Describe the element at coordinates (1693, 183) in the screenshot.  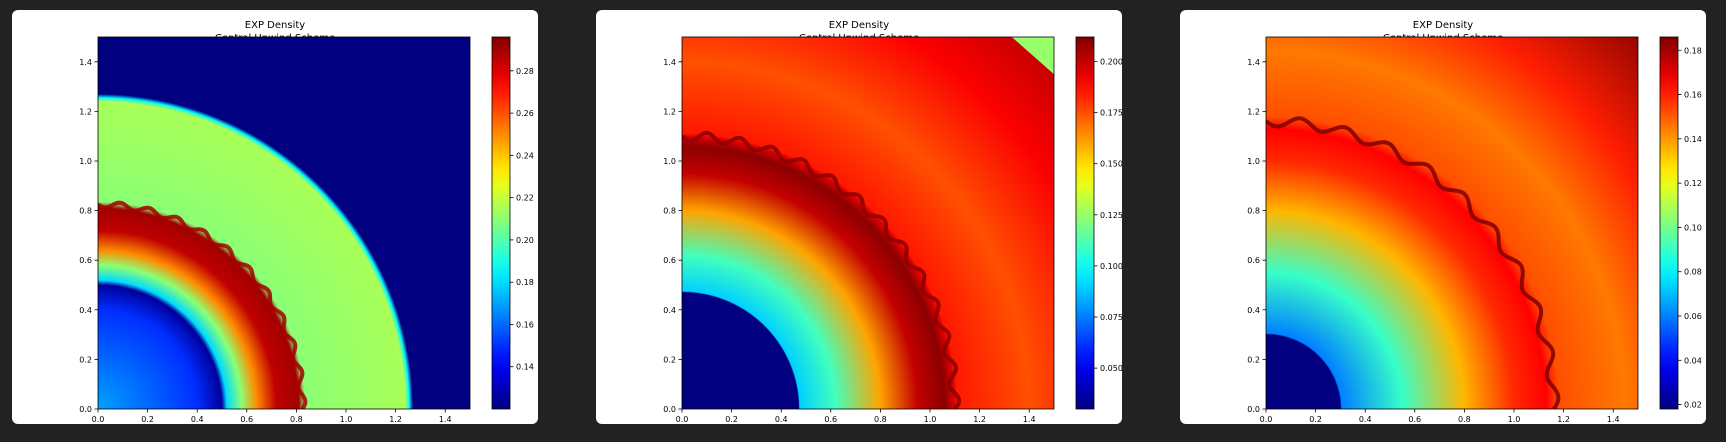
I see `colorbar-tick-label: 0.12` at that location.